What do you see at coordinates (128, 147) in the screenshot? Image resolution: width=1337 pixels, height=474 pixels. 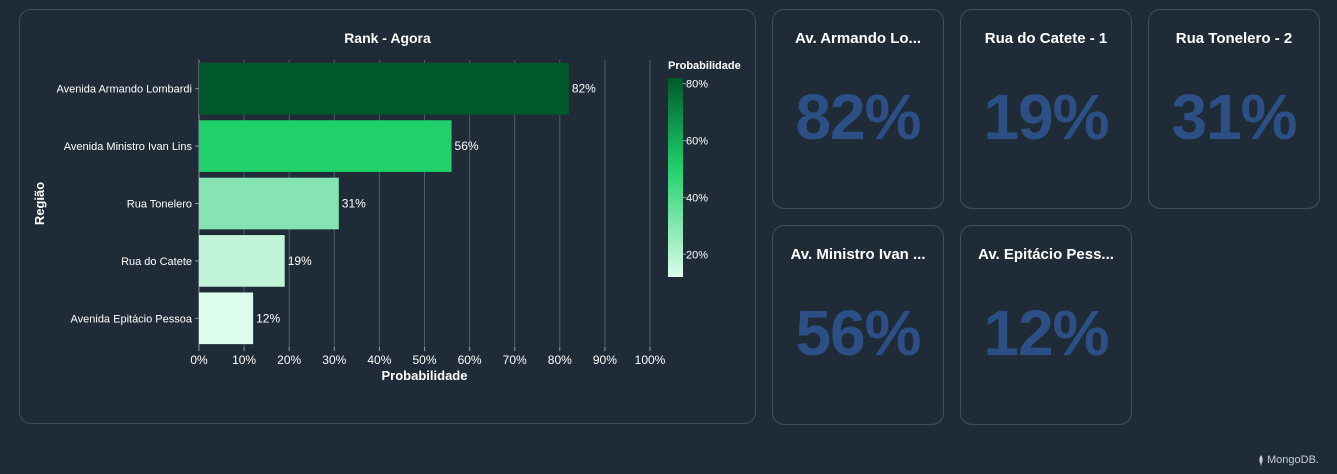 I see `y-tick-label: Avenida Ministro Ivan Lins` at bounding box center [128, 147].